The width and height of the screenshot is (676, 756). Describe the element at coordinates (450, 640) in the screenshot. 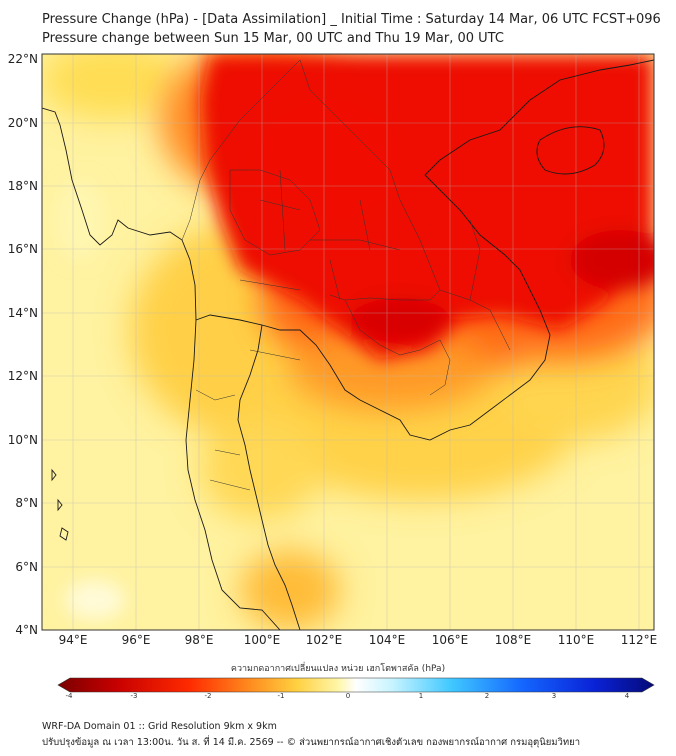

I see `lon-label-106: 106°E` at that location.